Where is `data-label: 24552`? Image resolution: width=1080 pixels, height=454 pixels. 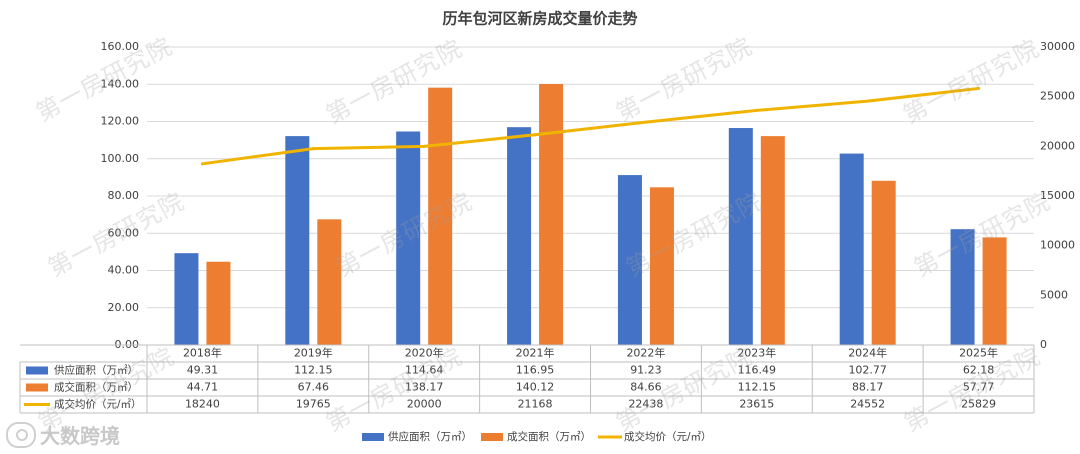
data-label: 24552 is located at coordinates (867, 404).